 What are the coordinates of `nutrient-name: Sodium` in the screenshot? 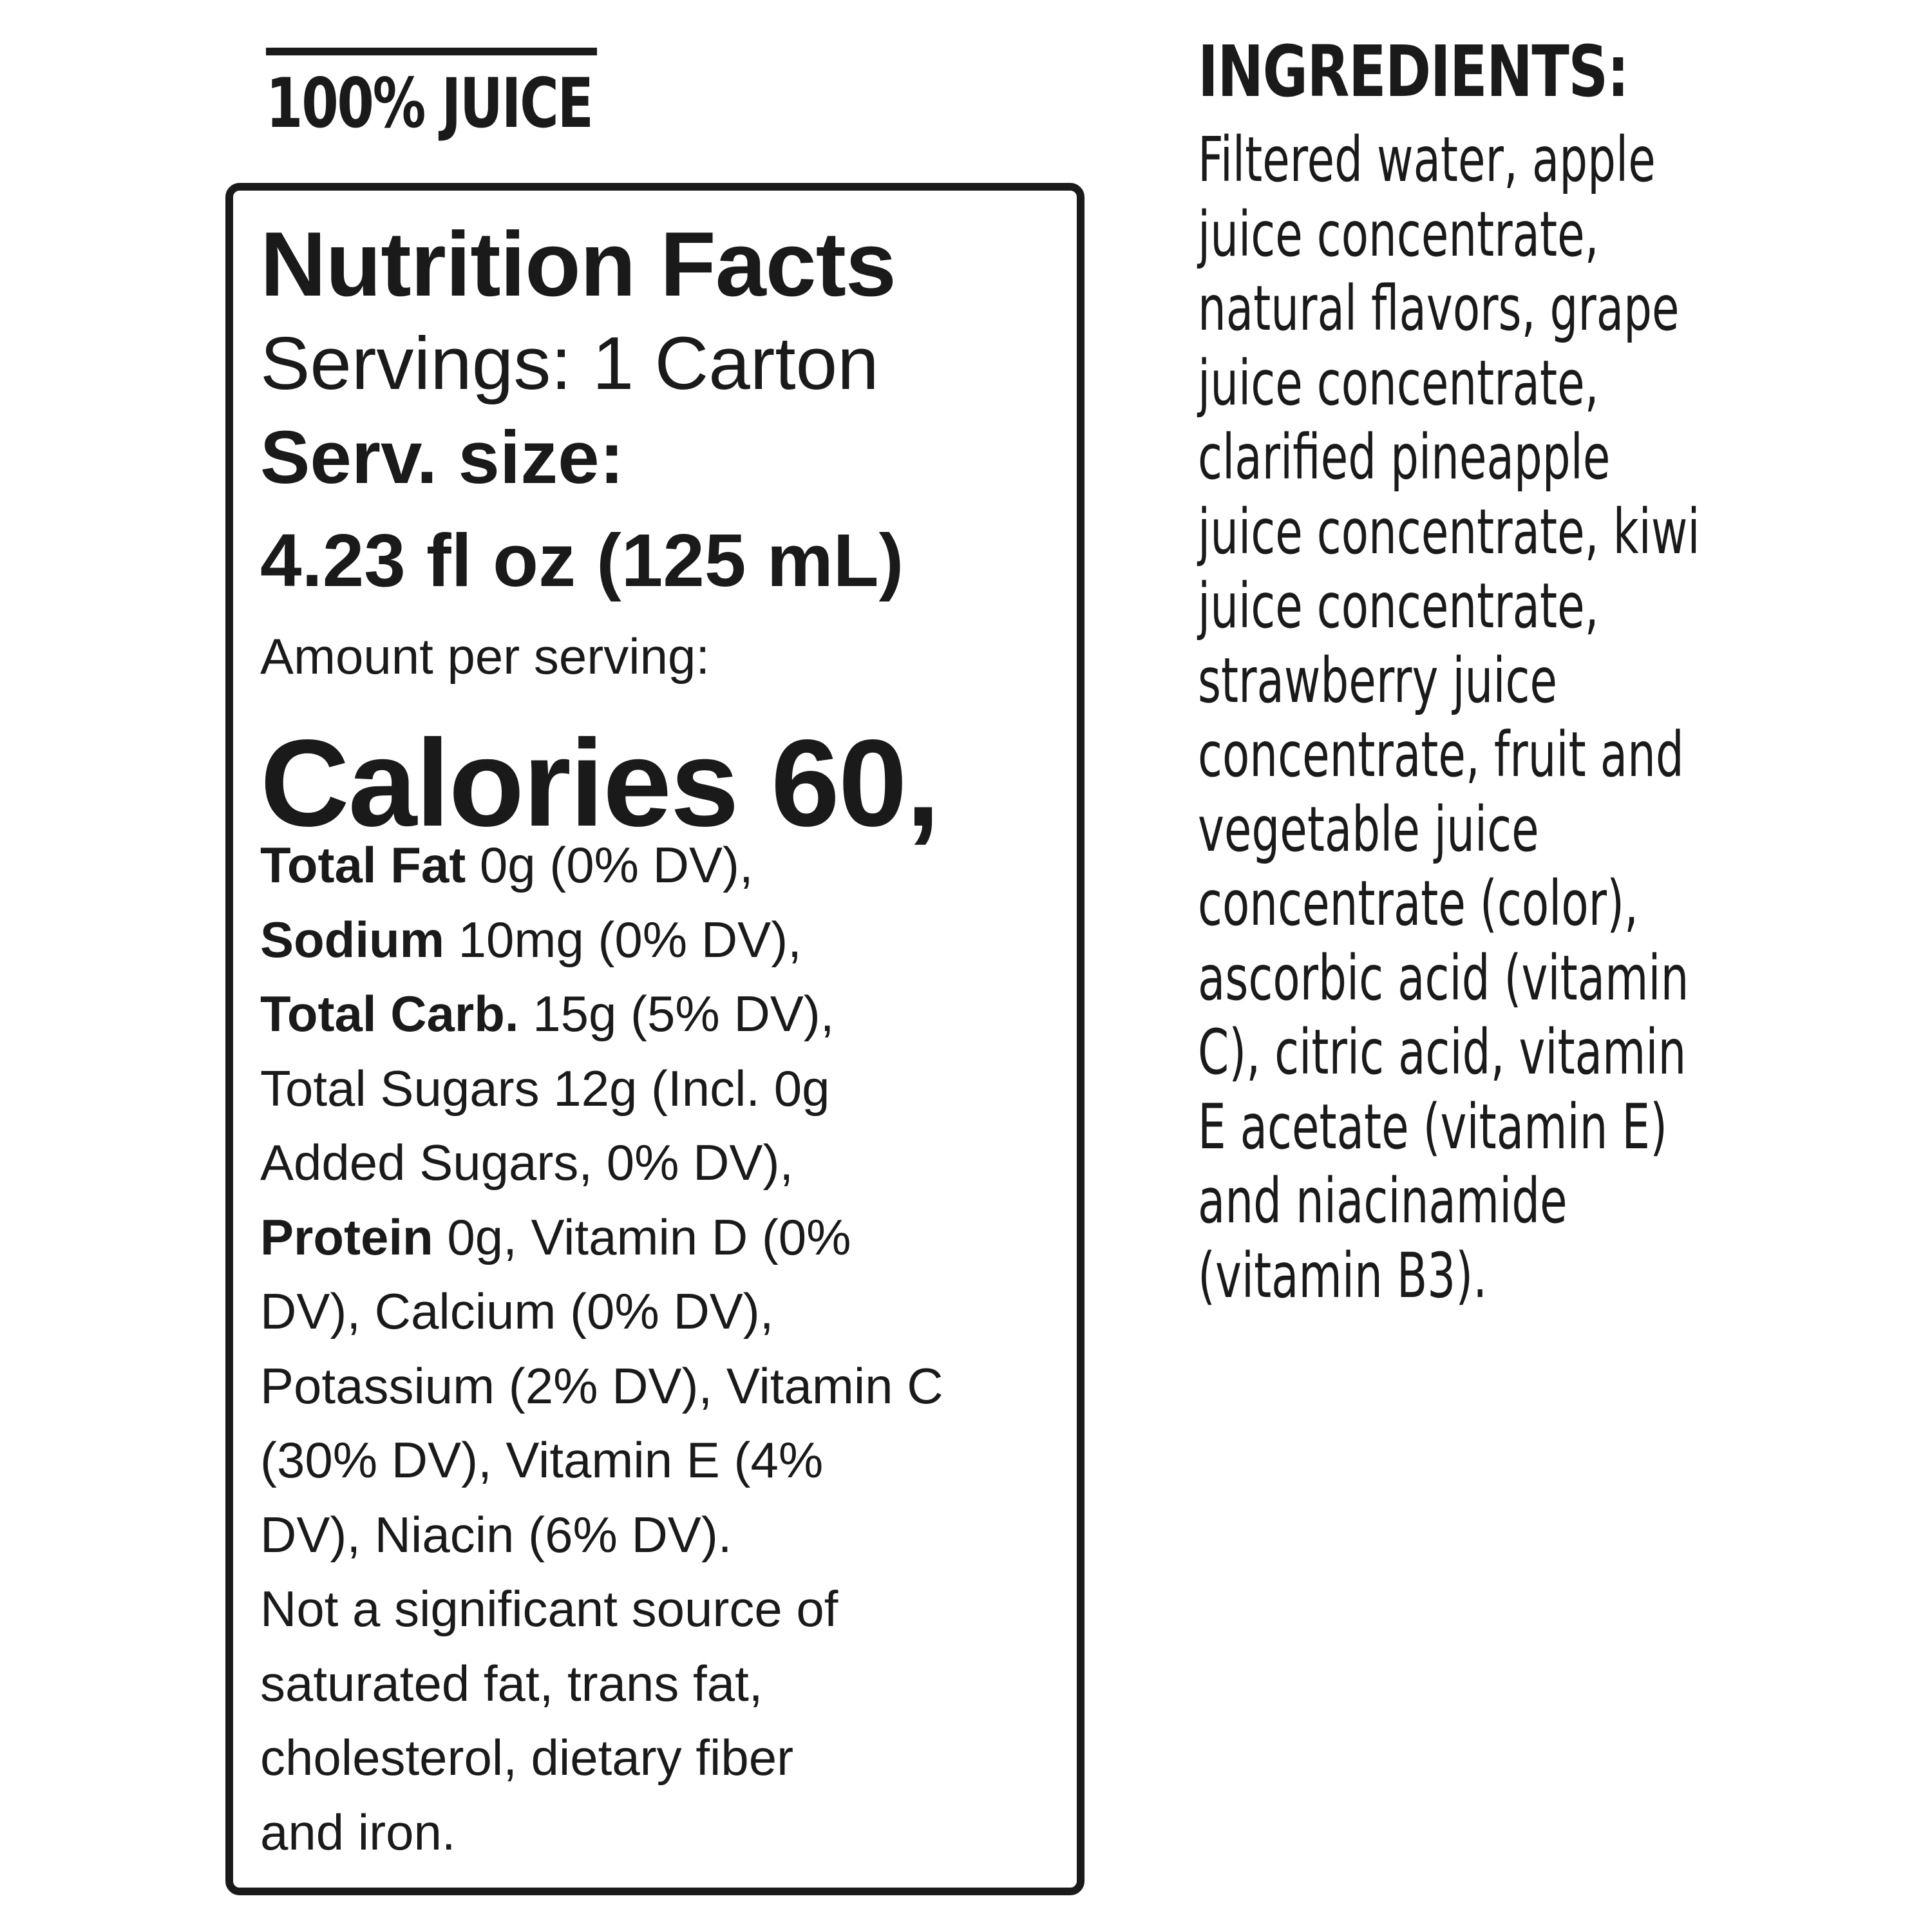 It's located at (352, 940).